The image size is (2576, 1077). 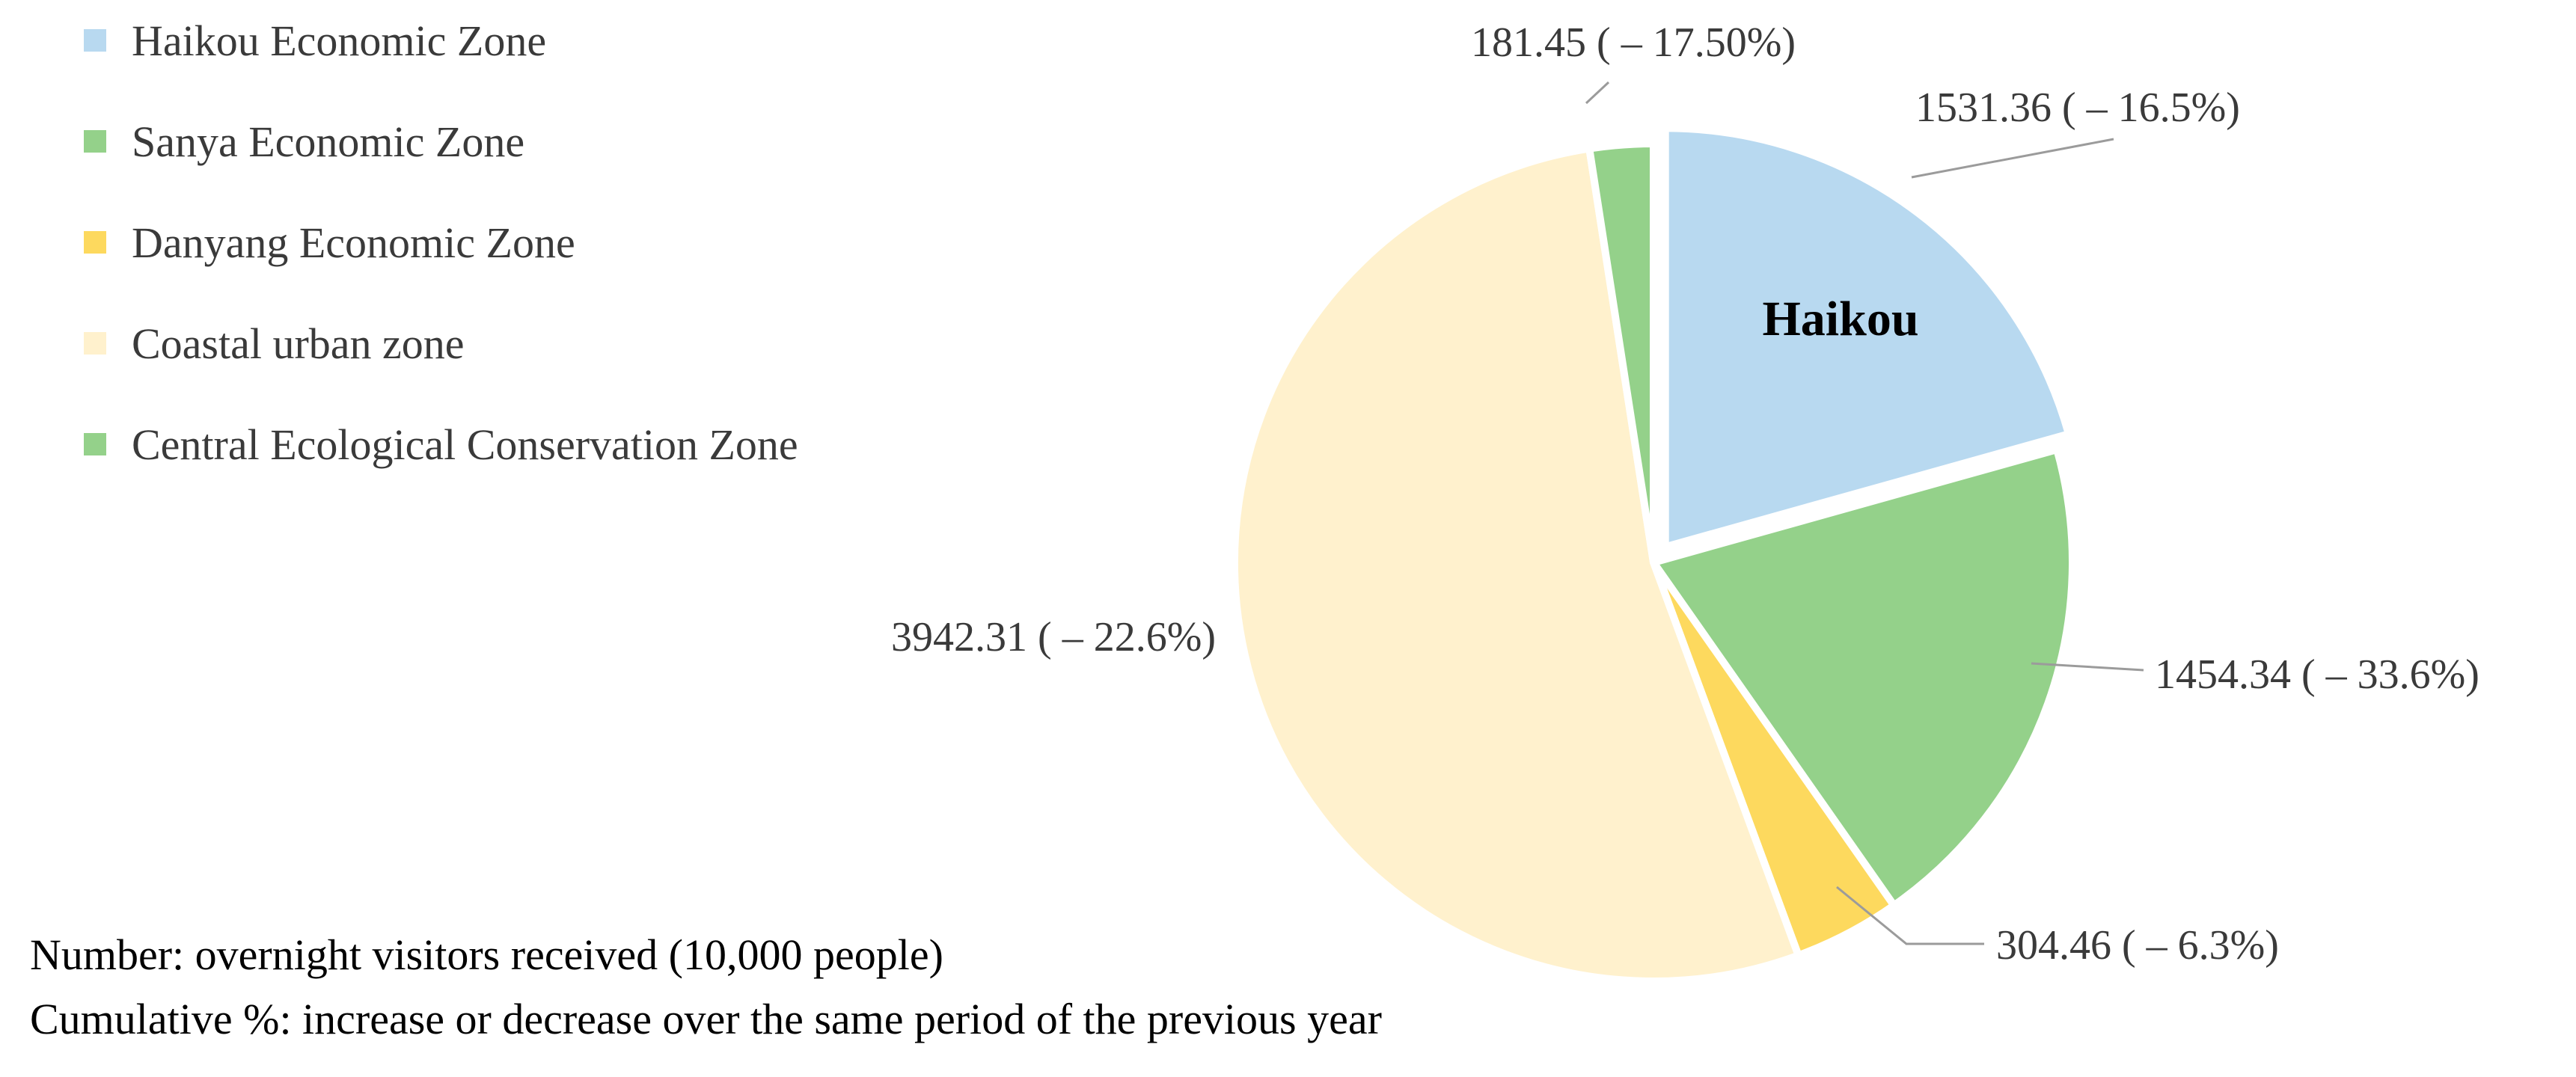 I want to click on legend-swatch-danyang-economic-zone, so click(x=95, y=242).